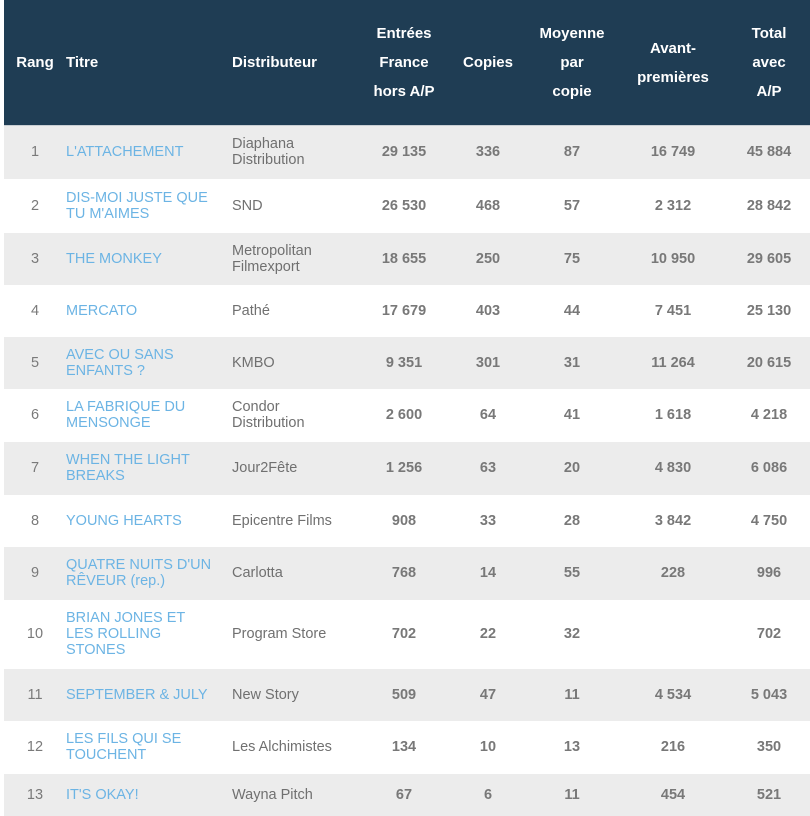 This screenshot has height=816, width=810. I want to click on table-row: 13 IT'S OKAY! Wayna Pitch 67 6 11 454 521, so click(407, 794).